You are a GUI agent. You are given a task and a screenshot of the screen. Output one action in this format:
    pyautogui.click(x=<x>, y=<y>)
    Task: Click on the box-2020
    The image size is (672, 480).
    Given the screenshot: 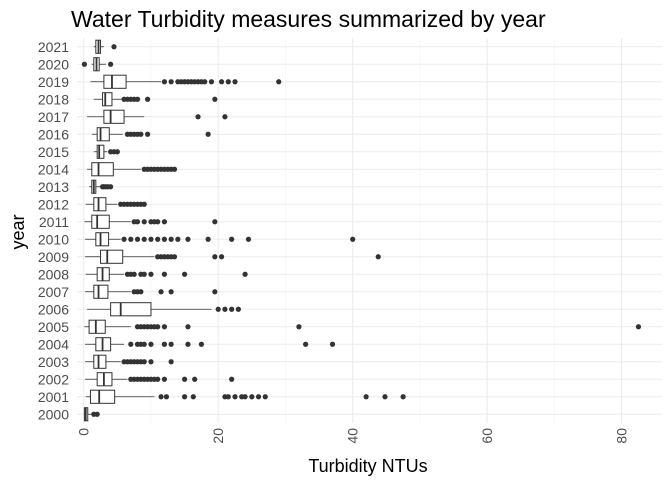 What is the action you would take?
    pyautogui.click(x=97, y=64)
    